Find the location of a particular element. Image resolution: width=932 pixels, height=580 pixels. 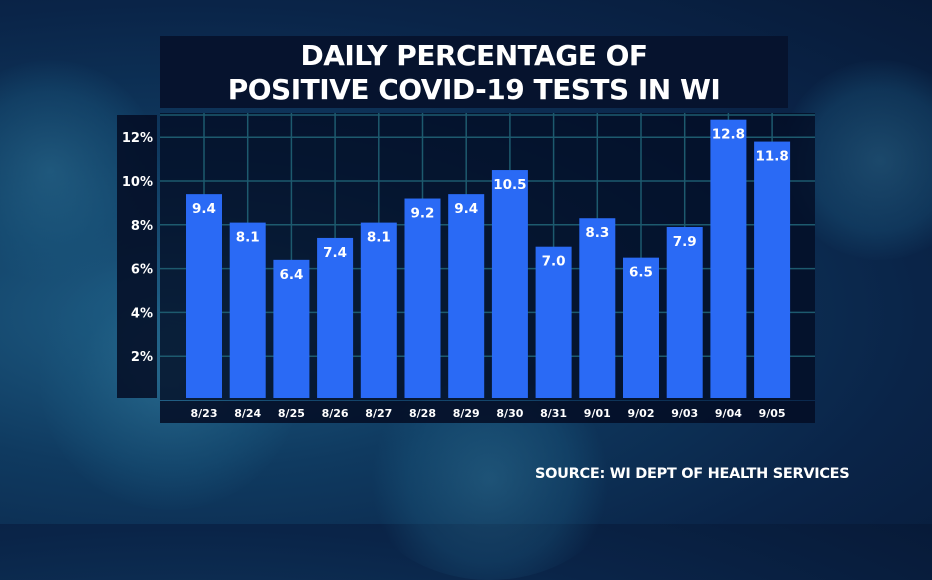

y-tick-label: 4% is located at coordinates (142, 313).